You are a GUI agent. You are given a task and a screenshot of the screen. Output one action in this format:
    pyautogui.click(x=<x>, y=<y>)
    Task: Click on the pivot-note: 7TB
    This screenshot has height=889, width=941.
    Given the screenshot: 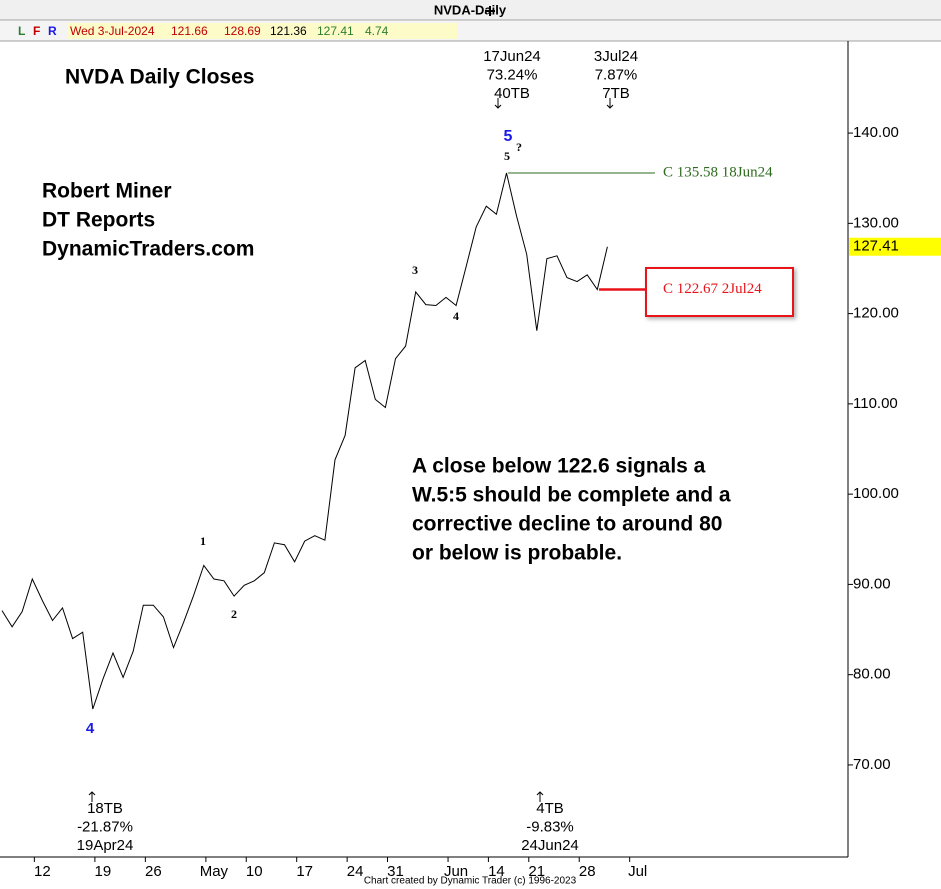 What is the action you would take?
    pyautogui.click(x=616, y=93)
    